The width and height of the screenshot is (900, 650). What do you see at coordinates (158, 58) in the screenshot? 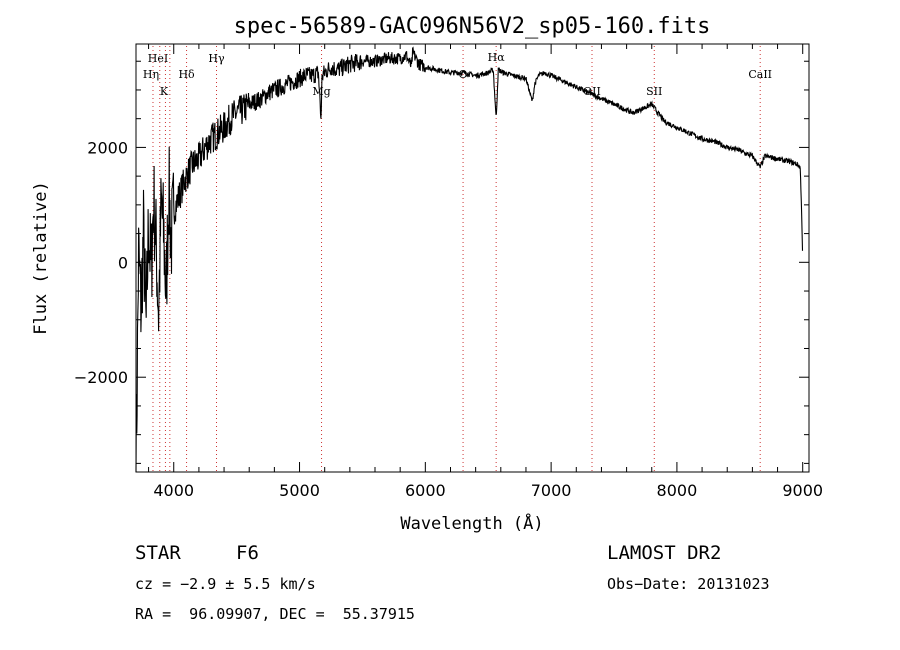
I see `line-label: HeI` at bounding box center [158, 58].